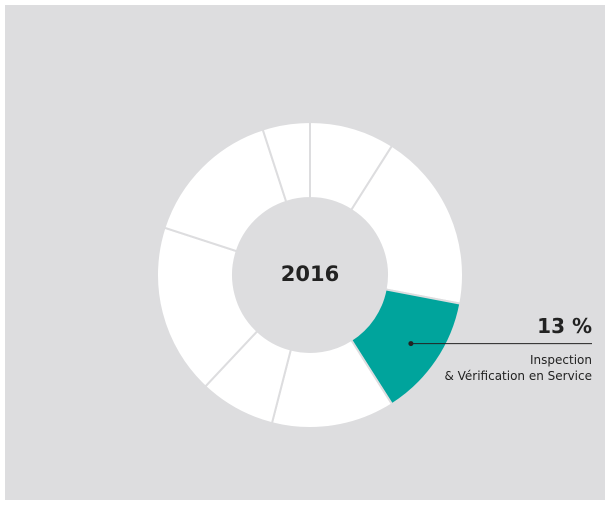 The image size is (610, 506). What do you see at coordinates (411, 344) in the screenshot?
I see `leader-dot` at bounding box center [411, 344].